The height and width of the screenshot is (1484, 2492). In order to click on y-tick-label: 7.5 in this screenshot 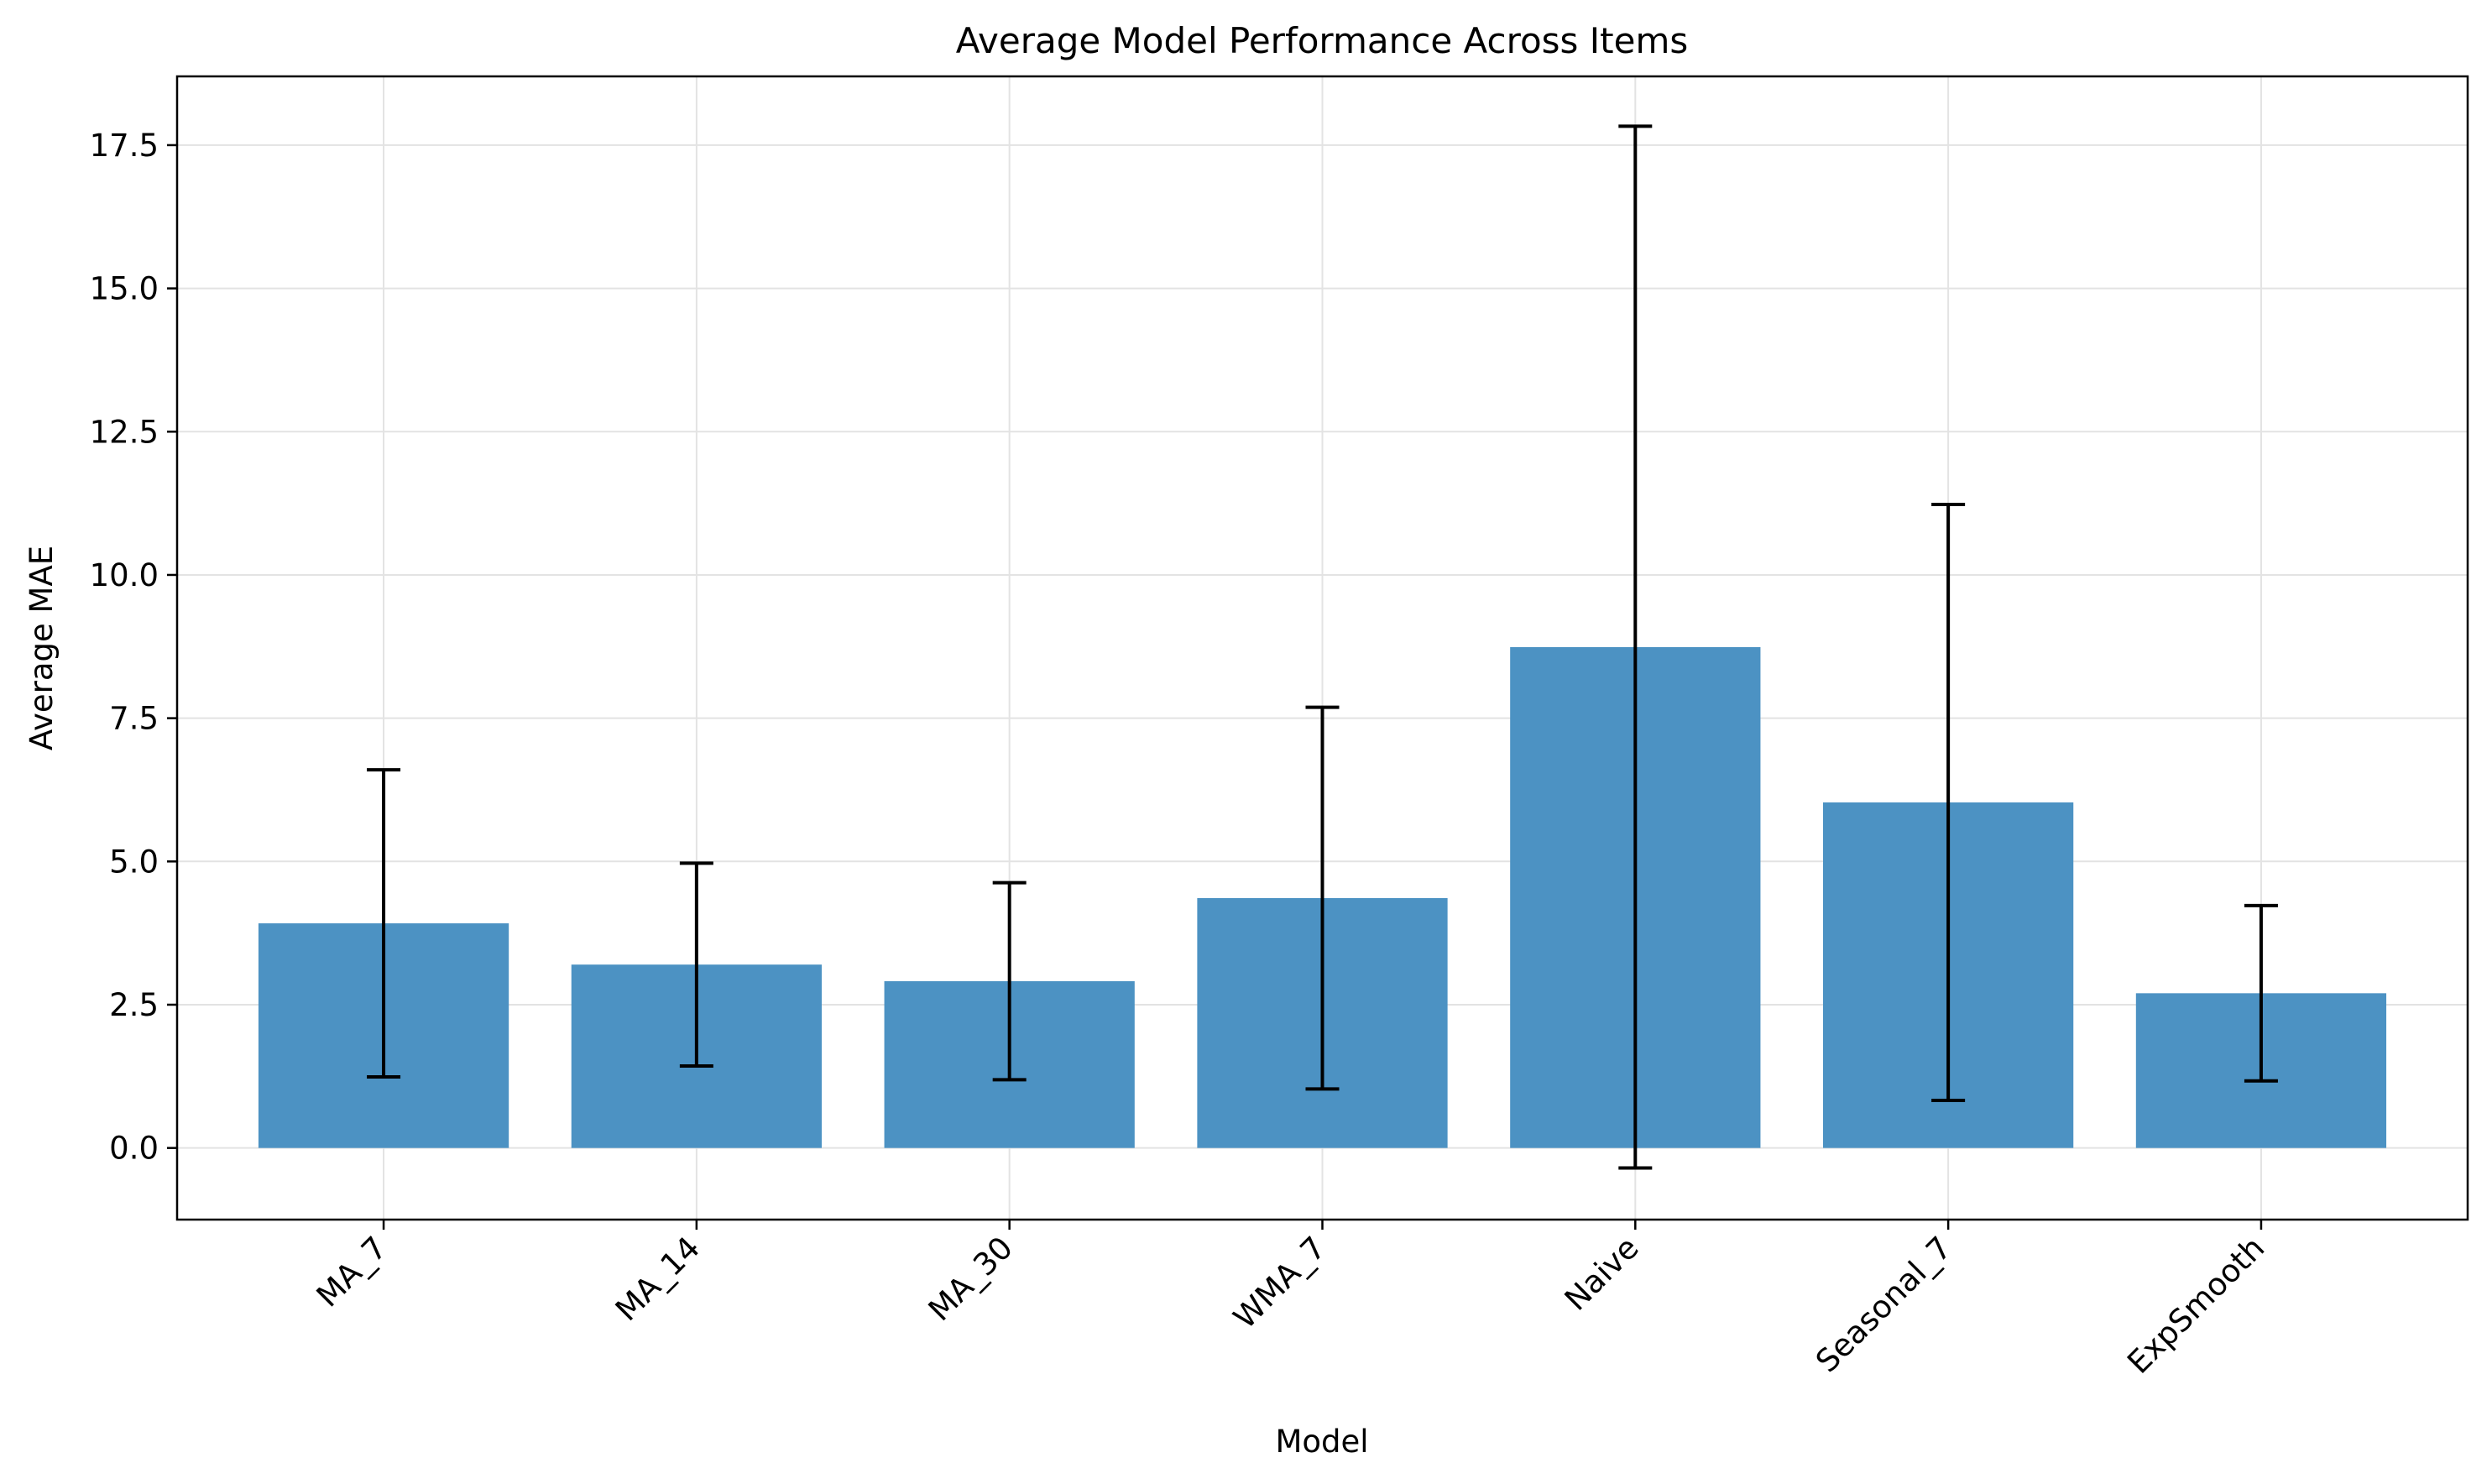, I will do `click(134, 719)`.